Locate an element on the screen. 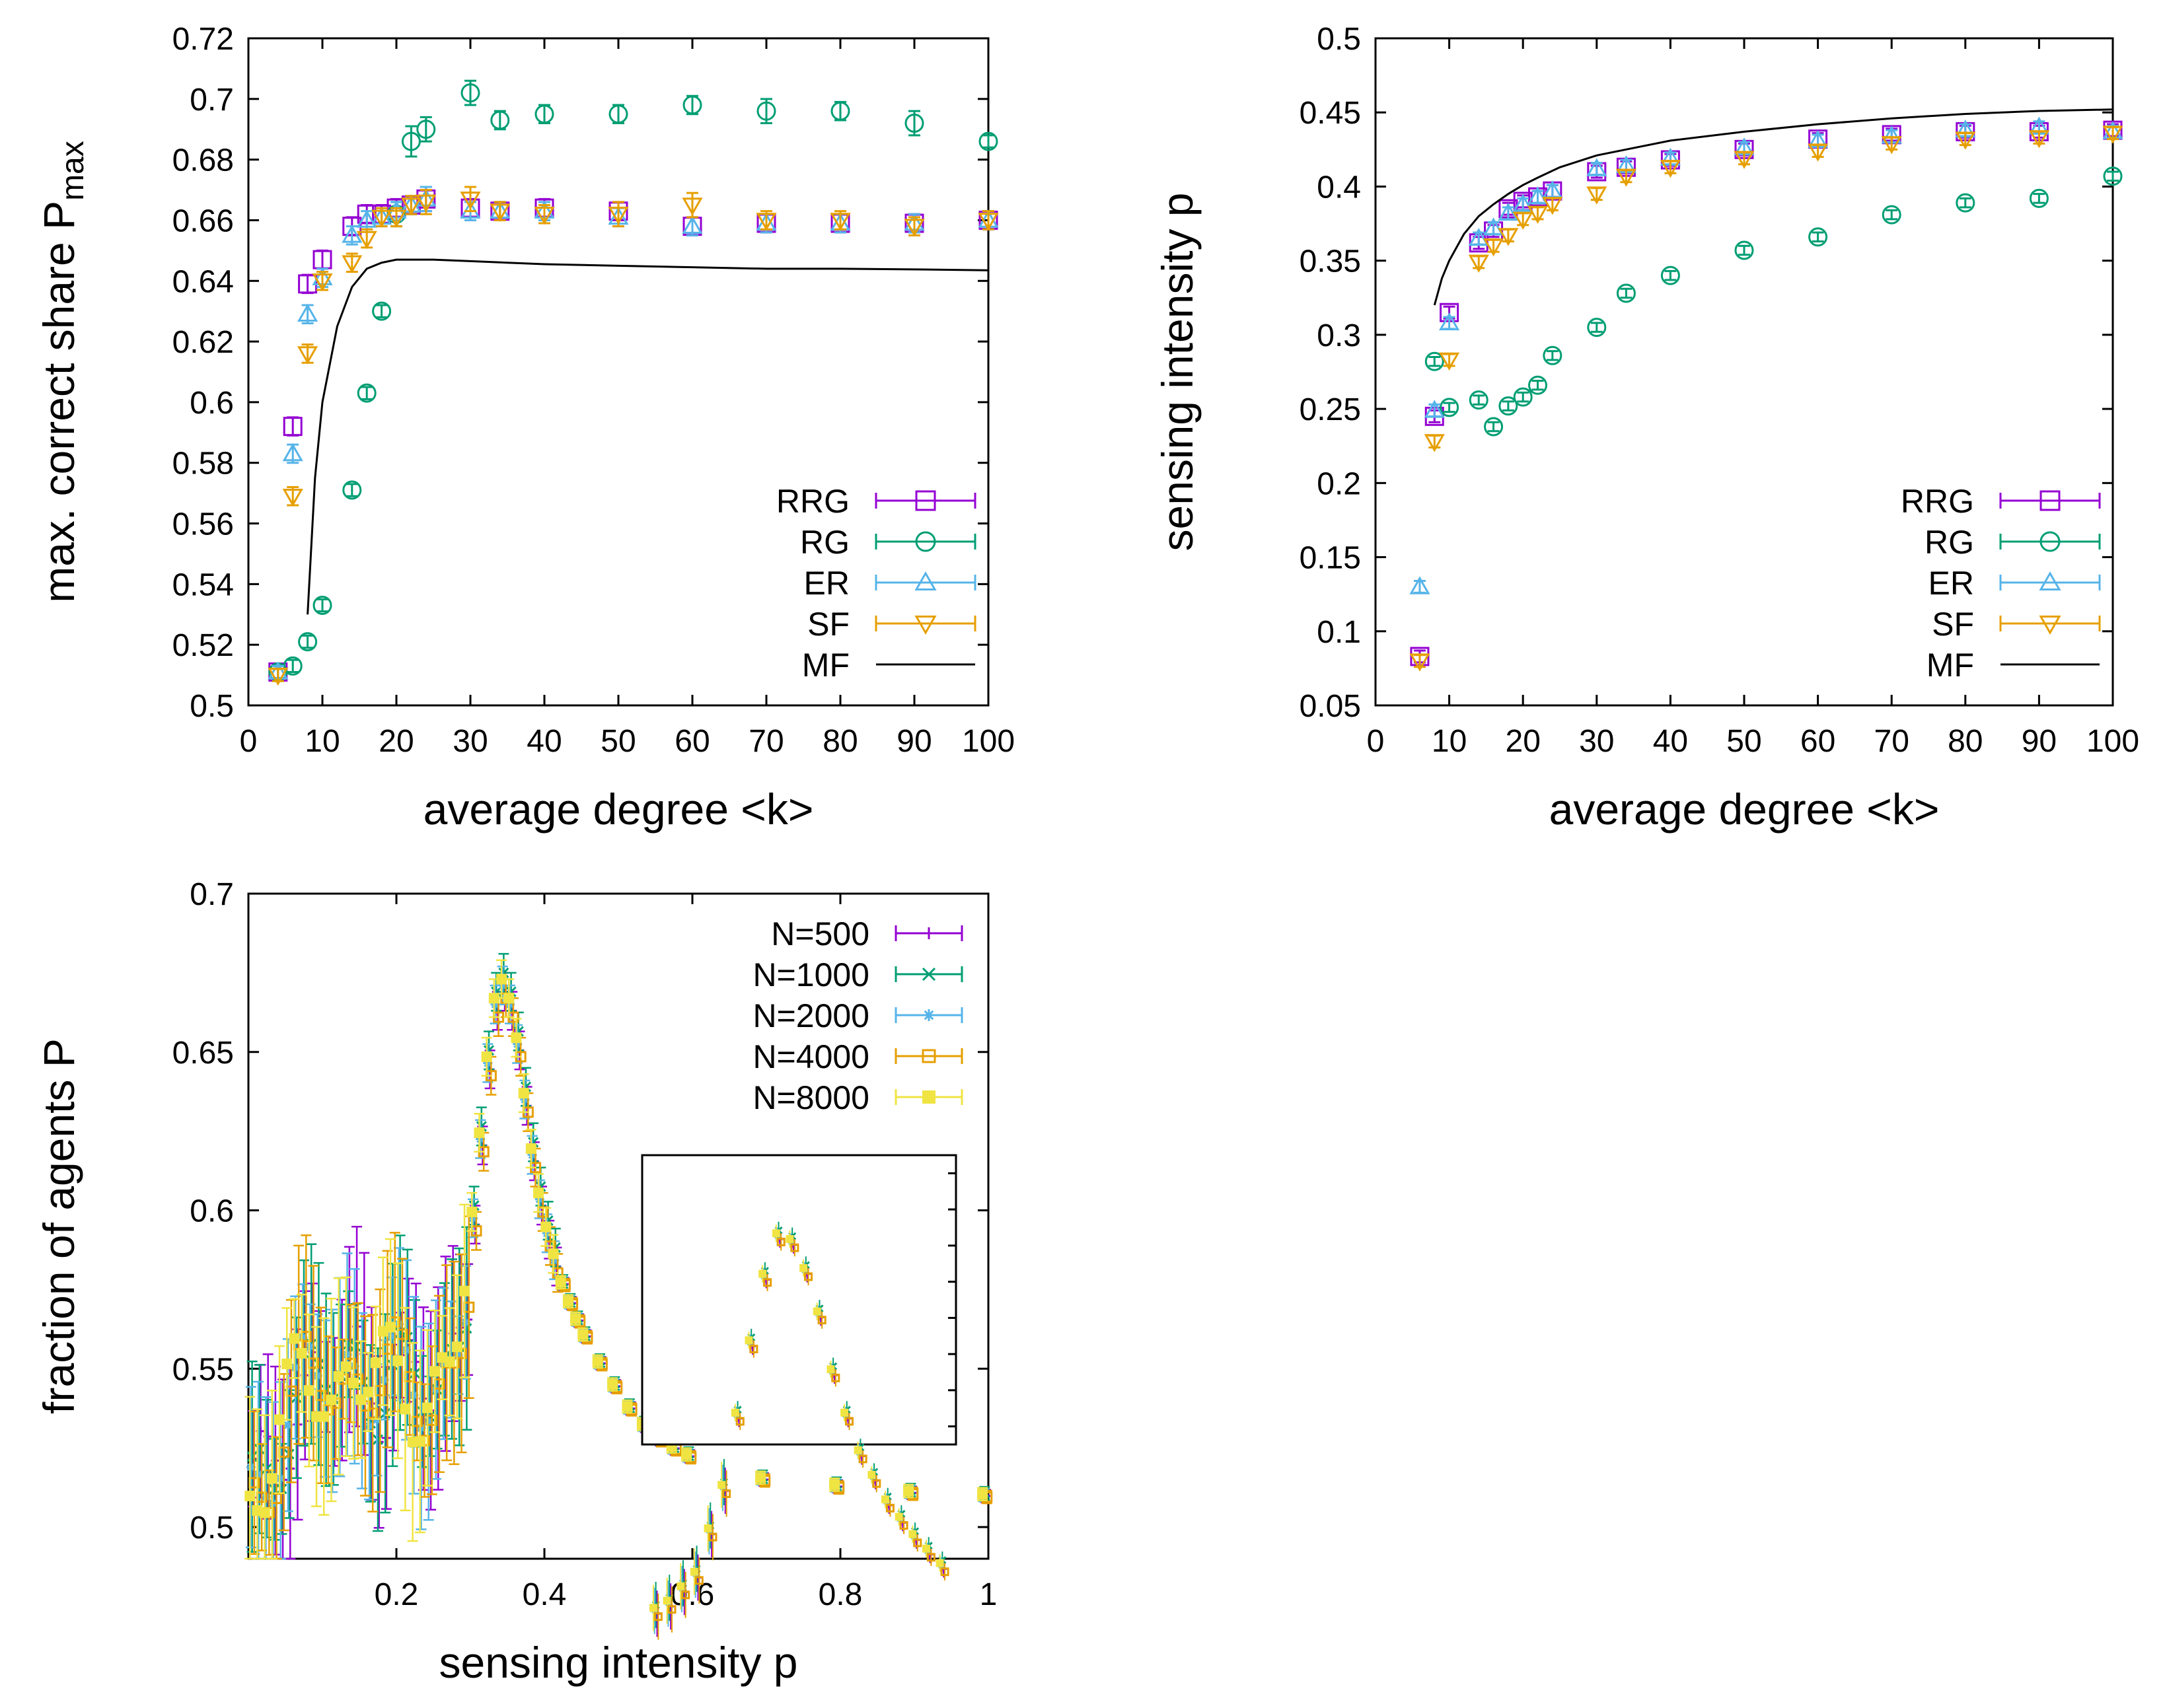 This screenshot has height=1708, width=2165. legend: RRG RG ER SF MF is located at coordinates (2001, 583).